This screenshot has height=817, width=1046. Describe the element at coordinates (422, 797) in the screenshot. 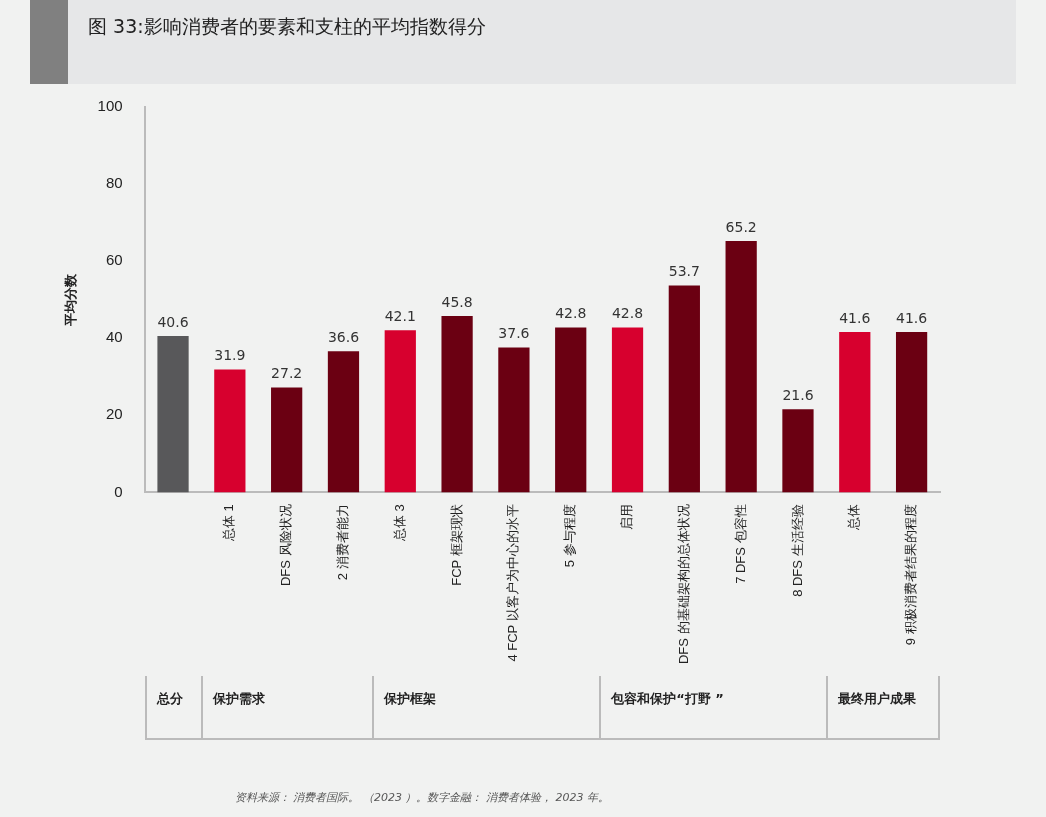

I see `text: 资料来源： 消费者国际。 （2023 ）。数字金融： 消费者体验， 2023 年。` at that location.